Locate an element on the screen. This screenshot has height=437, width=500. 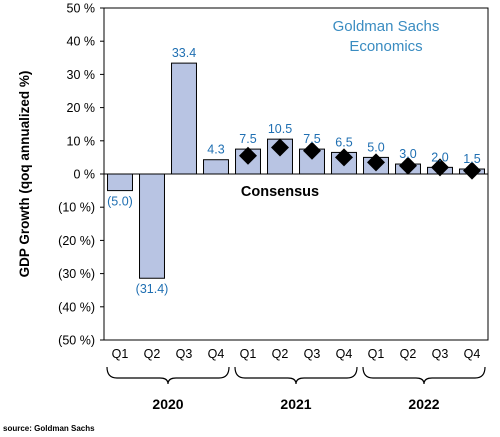
data-label: 33.4 is located at coordinates (184, 53).